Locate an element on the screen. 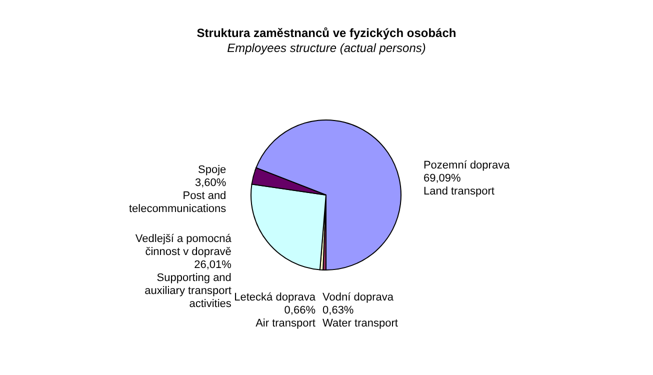  slice-label: Spoje is located at coordinates (212, 170).